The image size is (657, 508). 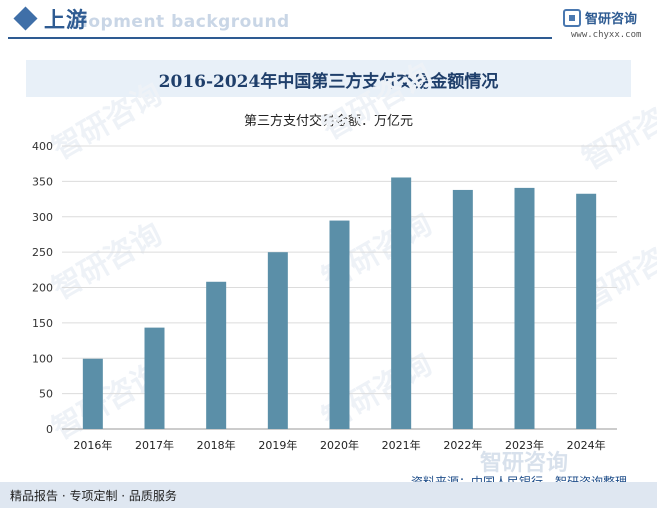 I want to click on brand-url: www.chyxx.com, so click(x=606, y=35).